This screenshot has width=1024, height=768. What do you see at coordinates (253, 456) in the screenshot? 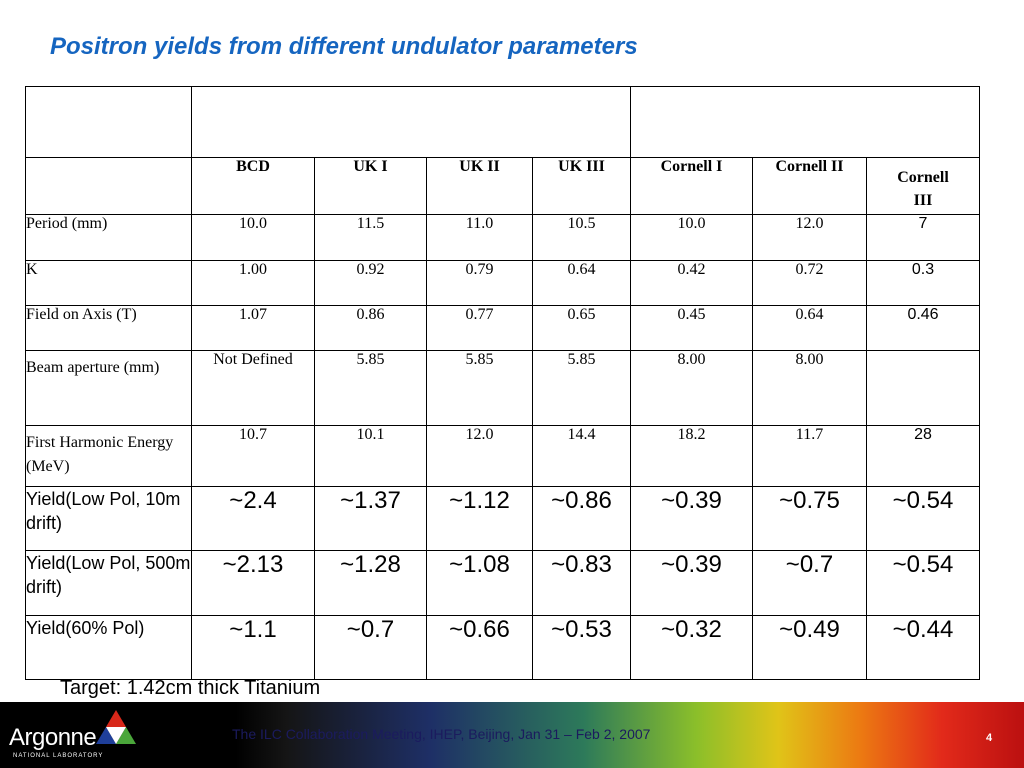
I see `table-cell: 10.7` at bounding box center [253, 456].